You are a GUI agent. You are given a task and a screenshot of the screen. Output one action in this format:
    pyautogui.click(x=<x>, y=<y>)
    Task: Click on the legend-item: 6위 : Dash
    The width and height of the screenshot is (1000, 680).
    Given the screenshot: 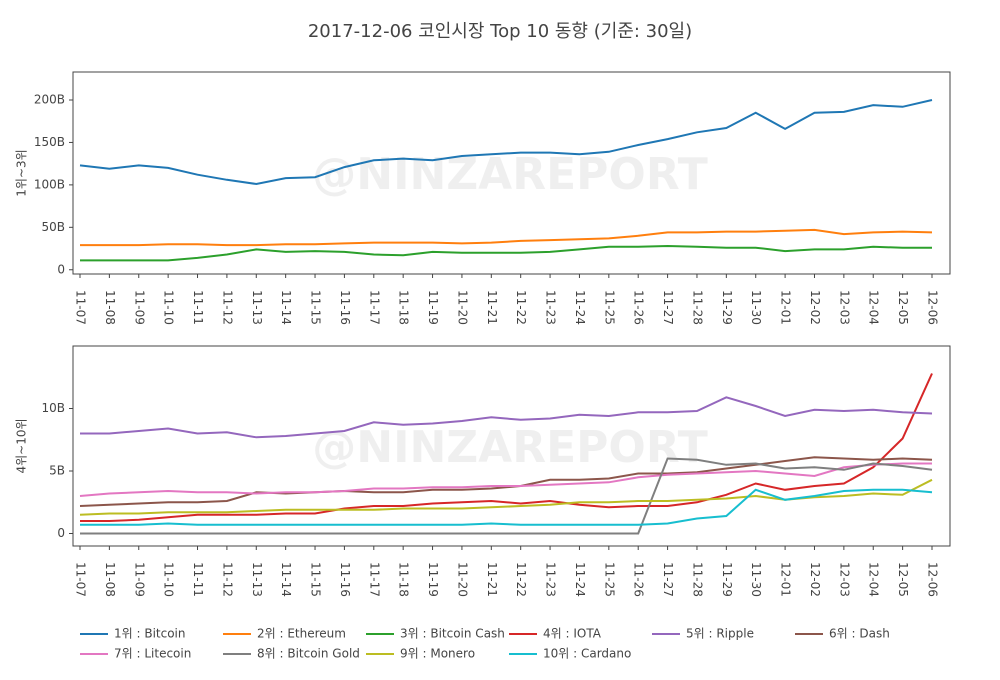 What is the action you would take?
    pyautogui.click(x=842, y=634)
    